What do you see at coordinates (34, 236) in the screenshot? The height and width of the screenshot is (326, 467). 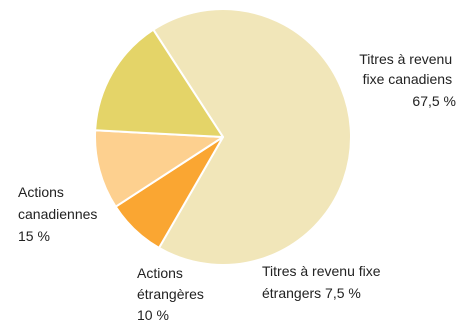 I see `slice-value-label: 15 %` at bounding box center [34, 236].